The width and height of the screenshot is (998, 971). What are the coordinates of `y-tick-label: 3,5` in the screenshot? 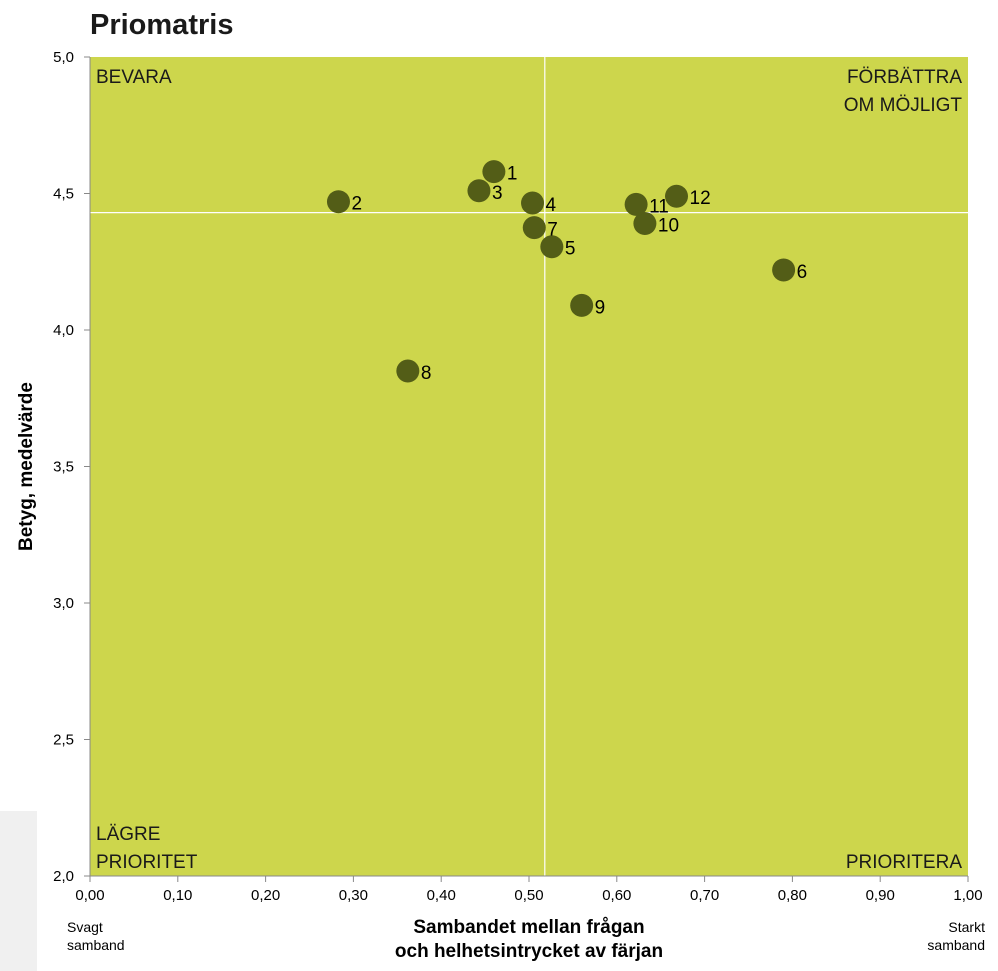 It's located at (63, 467).